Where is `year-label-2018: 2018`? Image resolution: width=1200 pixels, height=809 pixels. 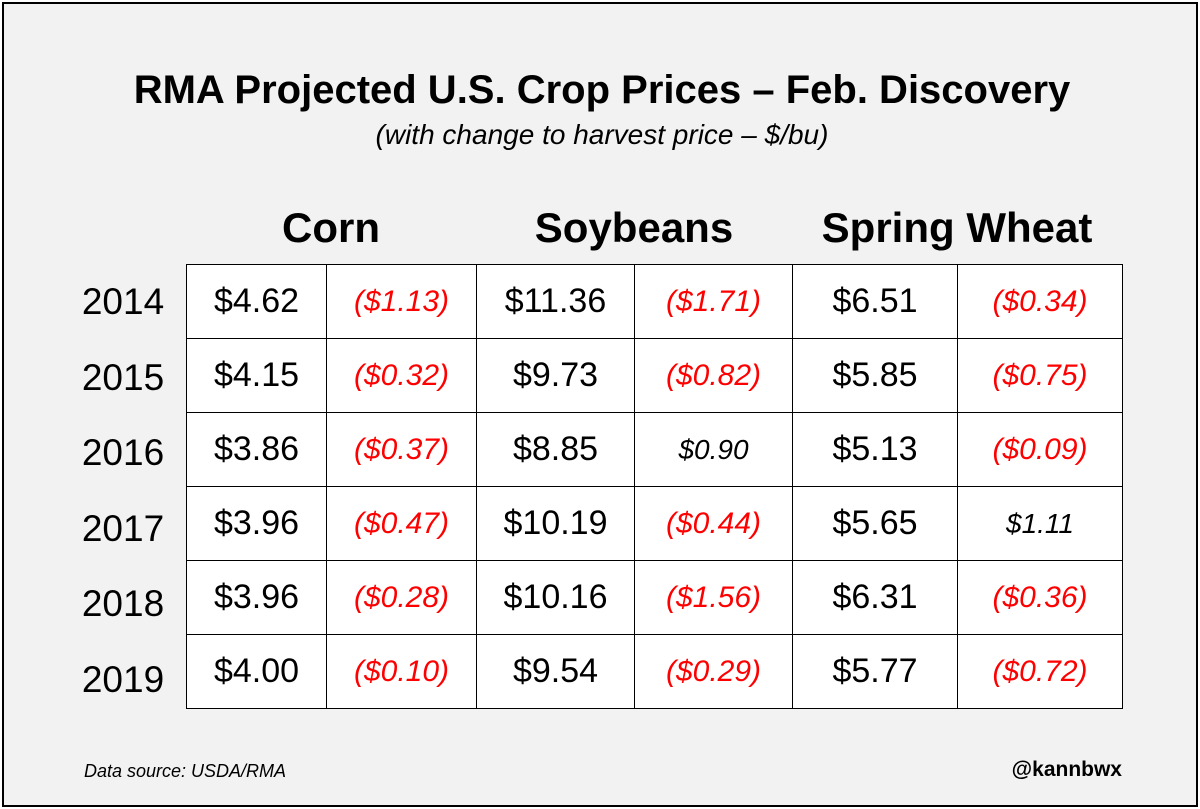
year-label-2018: 2018 is located at coordinates (123, 603).